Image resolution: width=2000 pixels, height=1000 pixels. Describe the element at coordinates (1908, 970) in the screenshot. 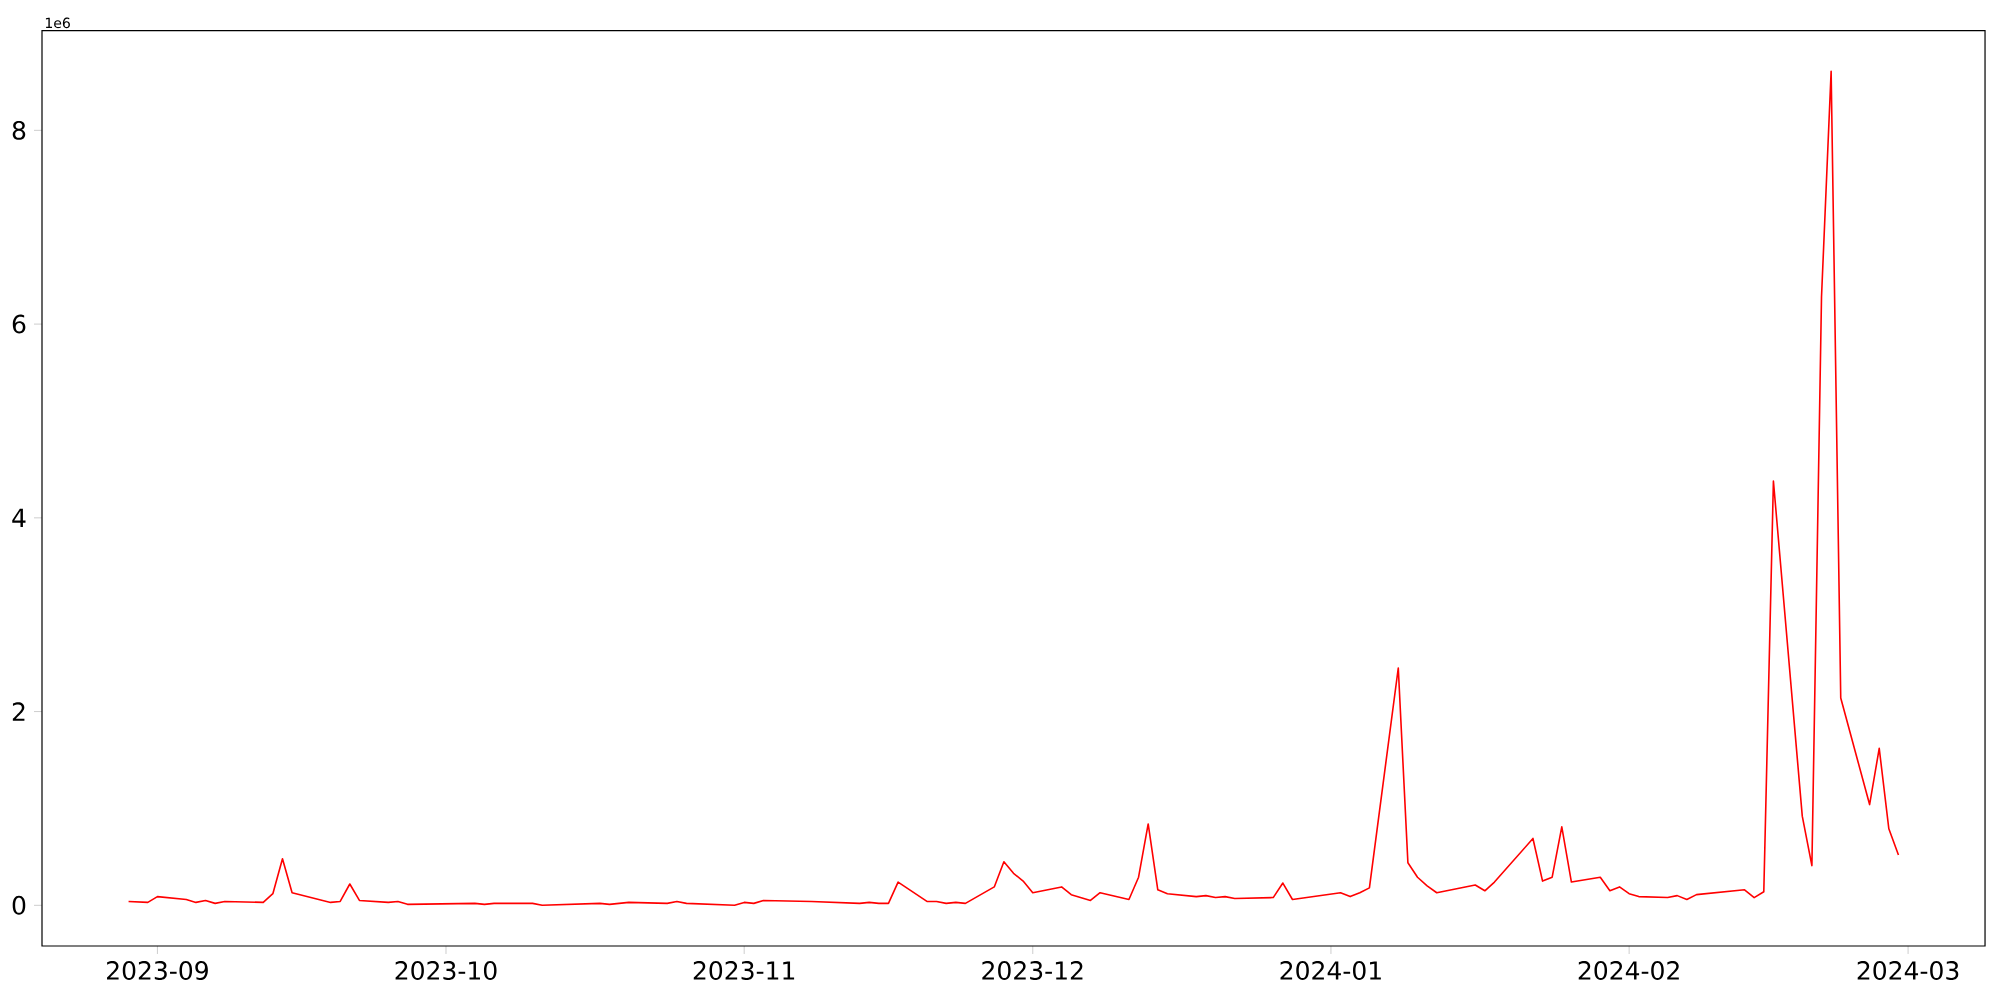

I see `x-tick-label: 2024-03` at that location.